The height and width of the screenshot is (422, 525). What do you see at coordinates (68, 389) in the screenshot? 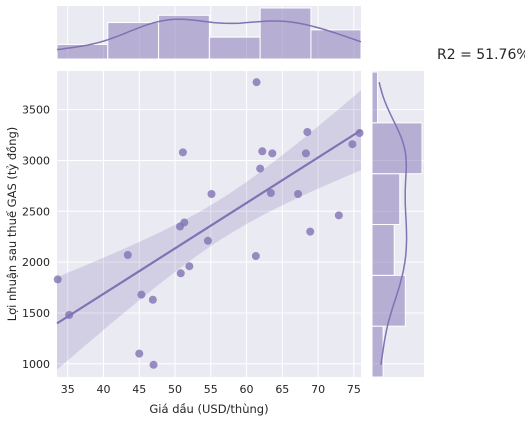
I see `x-tick-label: 35` at bounding box center [68, 389].